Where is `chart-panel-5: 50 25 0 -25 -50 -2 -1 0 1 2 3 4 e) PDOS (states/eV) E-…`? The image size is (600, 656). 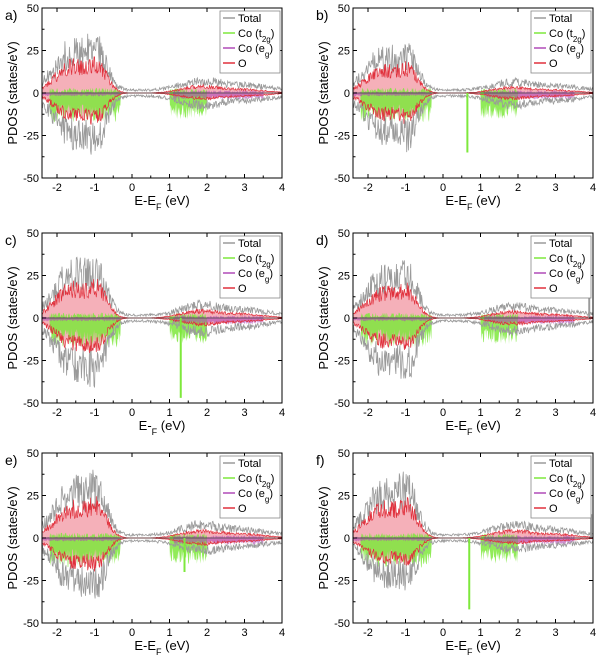 chart-panel-5: 50 25 0 -25 -50 -2 -1 0 1 2 3 4 e) PDOS (states/eV) E-… is located at coordinates (145, 552).